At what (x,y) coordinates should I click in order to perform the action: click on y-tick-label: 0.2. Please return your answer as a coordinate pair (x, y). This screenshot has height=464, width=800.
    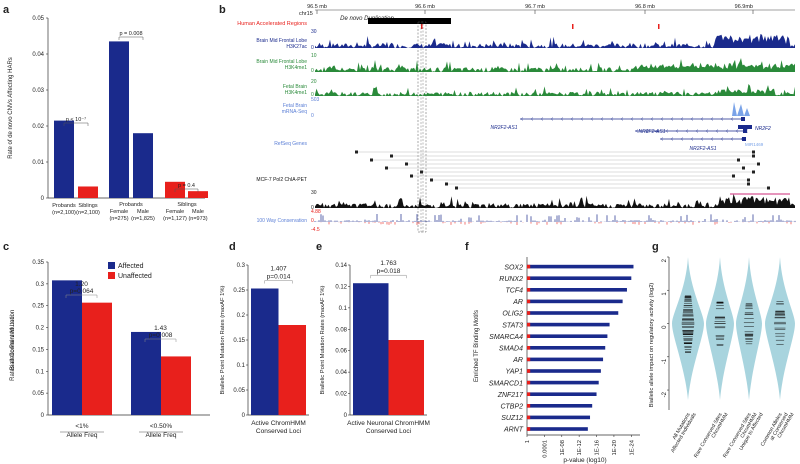
    Looking at the image, I should click on (40, 329).